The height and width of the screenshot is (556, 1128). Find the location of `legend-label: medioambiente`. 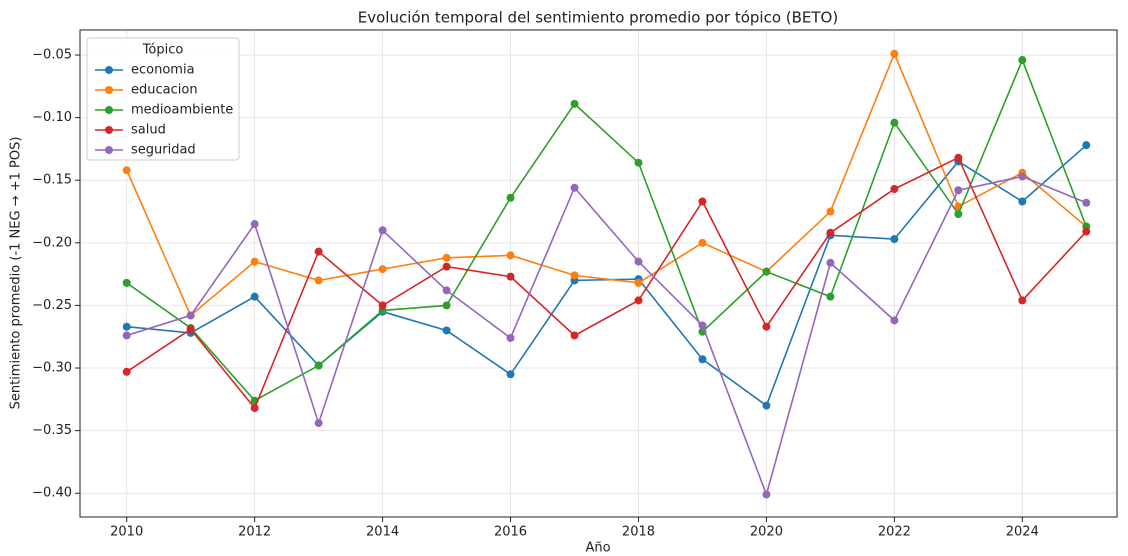

legend-label: medioambiente is located at coordinates (182, 110).